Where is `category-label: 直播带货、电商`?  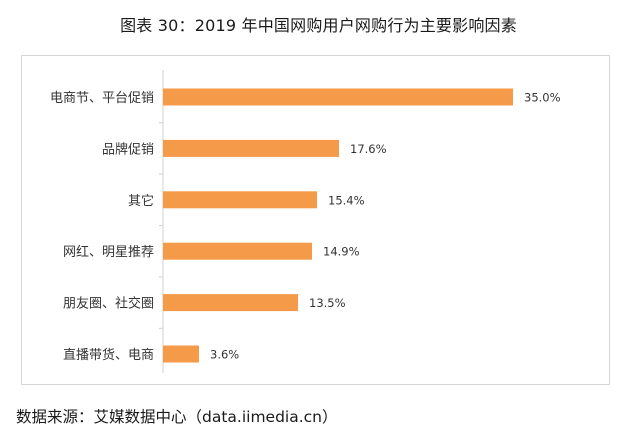 category-label: 直播带货、电商 is located at coordinates (108, 355).